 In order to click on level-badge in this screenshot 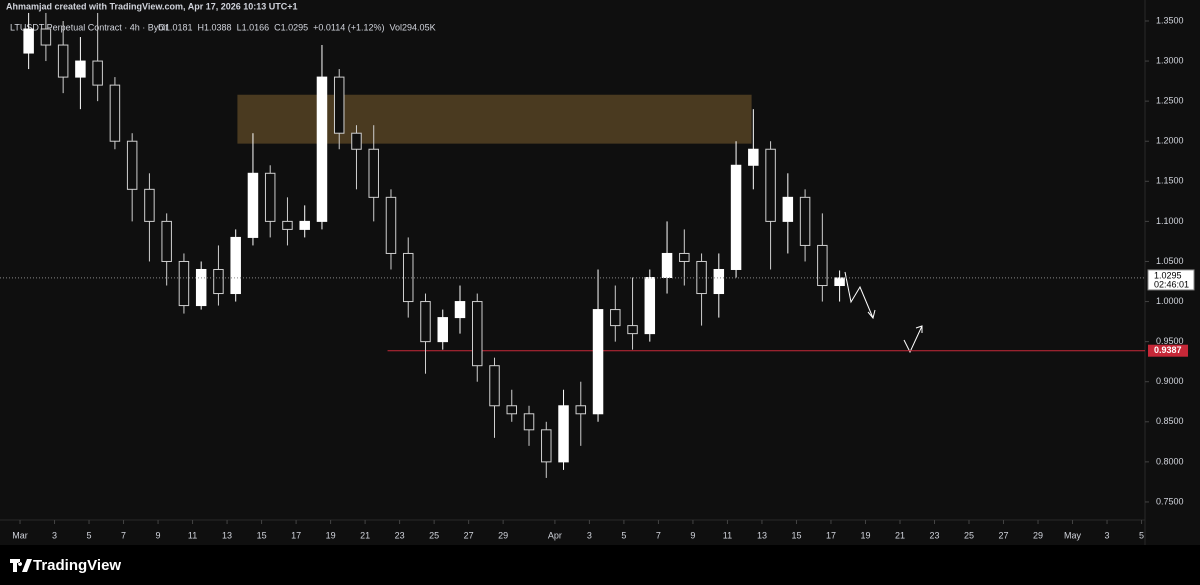, I will do `click(1168, 350)`.